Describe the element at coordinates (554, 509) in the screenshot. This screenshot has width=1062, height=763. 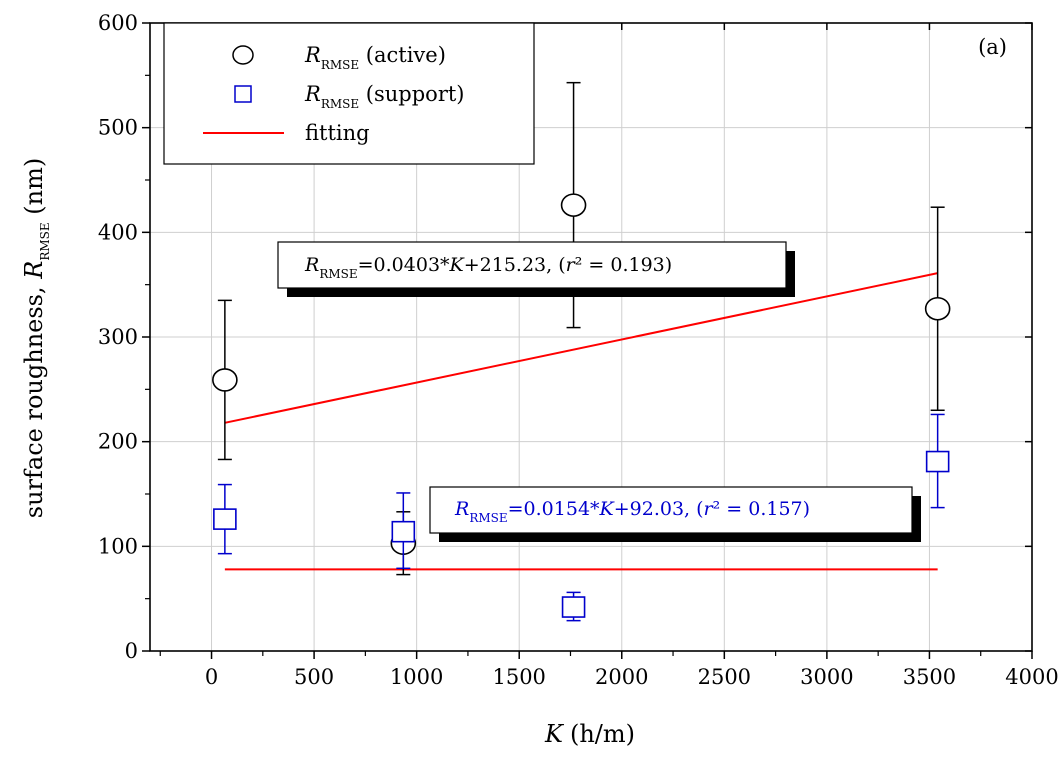
I see `eq-support-main: =0.0154*` at that location.